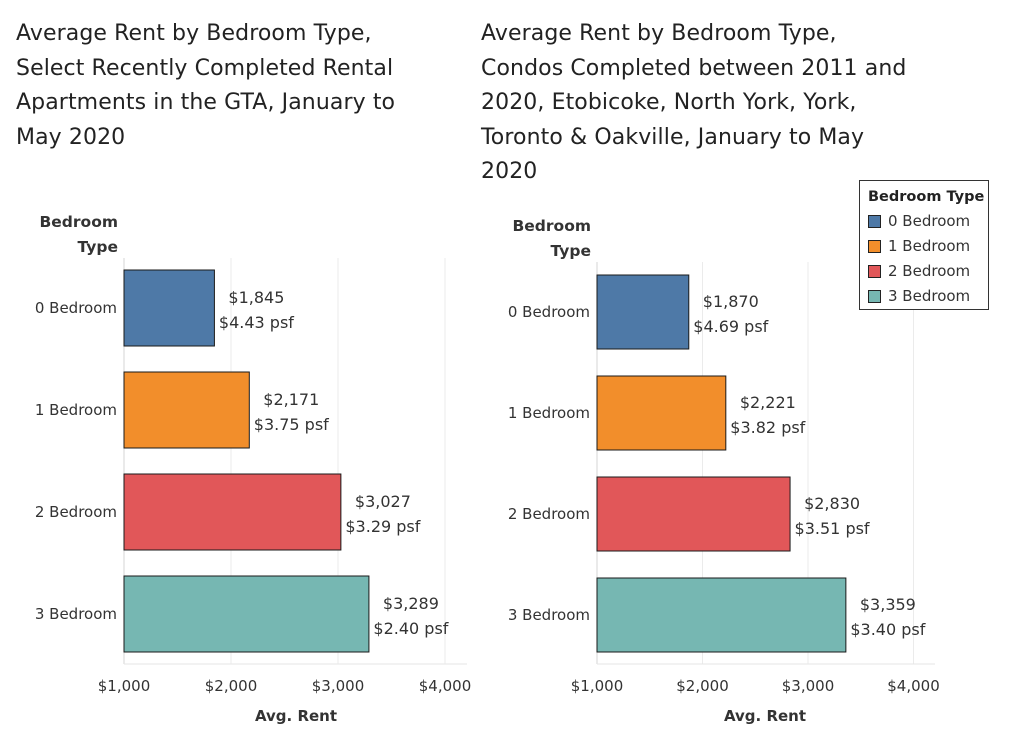  I want to click on psf-label-right-1-bedroom: $3.82 psf, so click(767, 427).